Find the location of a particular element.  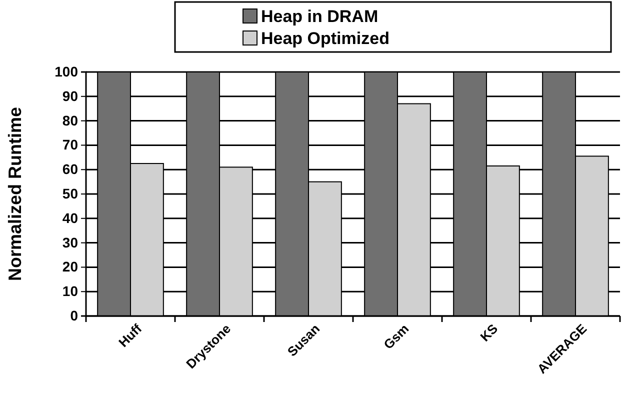

y-tick-label: 60 is located at coordinates (70, 169).